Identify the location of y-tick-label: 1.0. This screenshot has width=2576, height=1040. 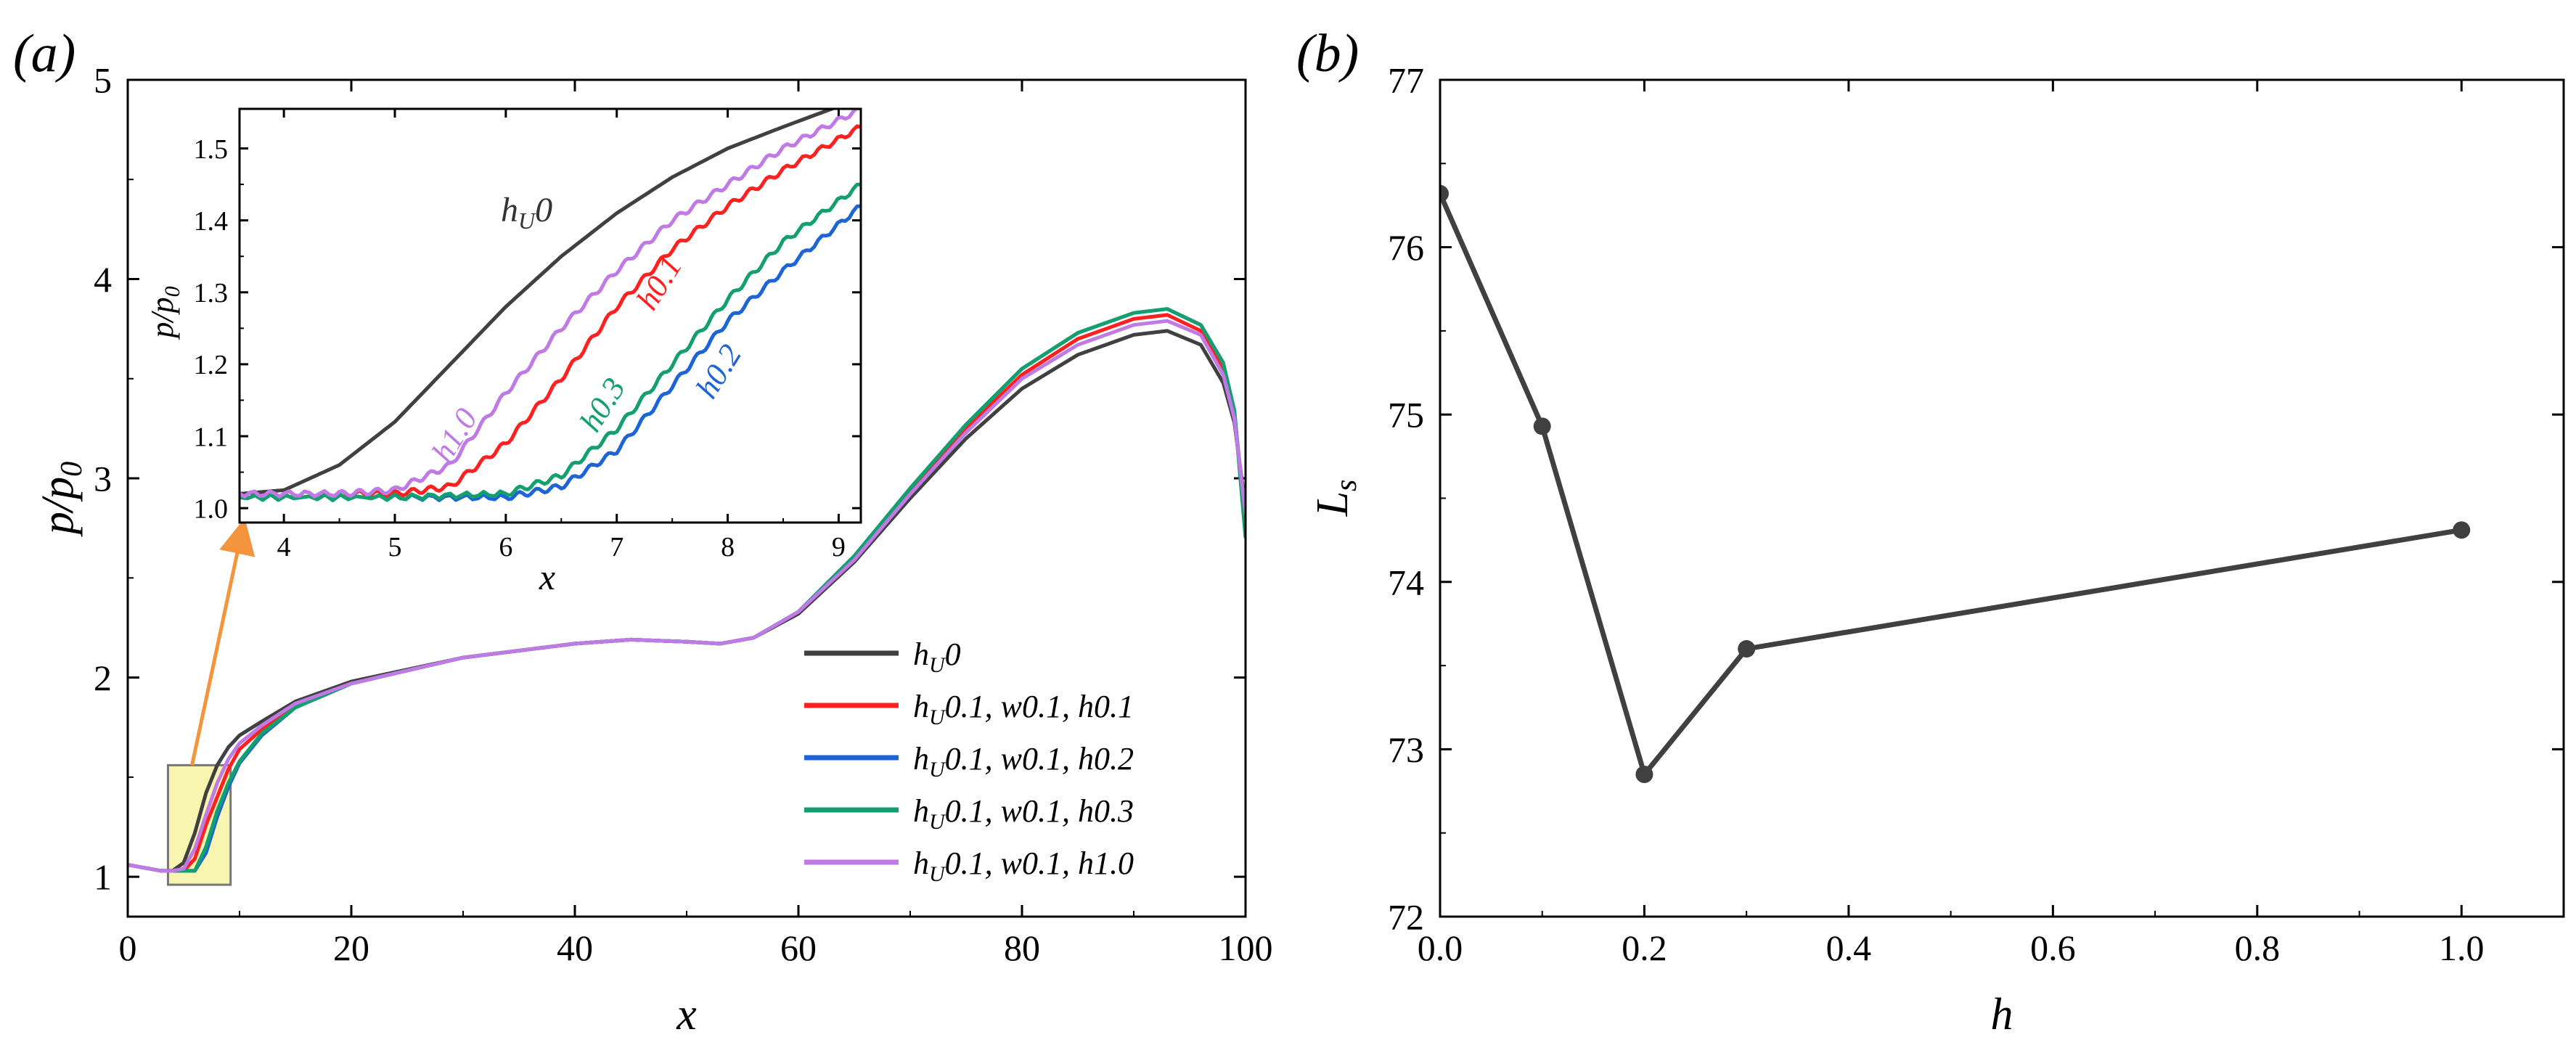
(211, 509).